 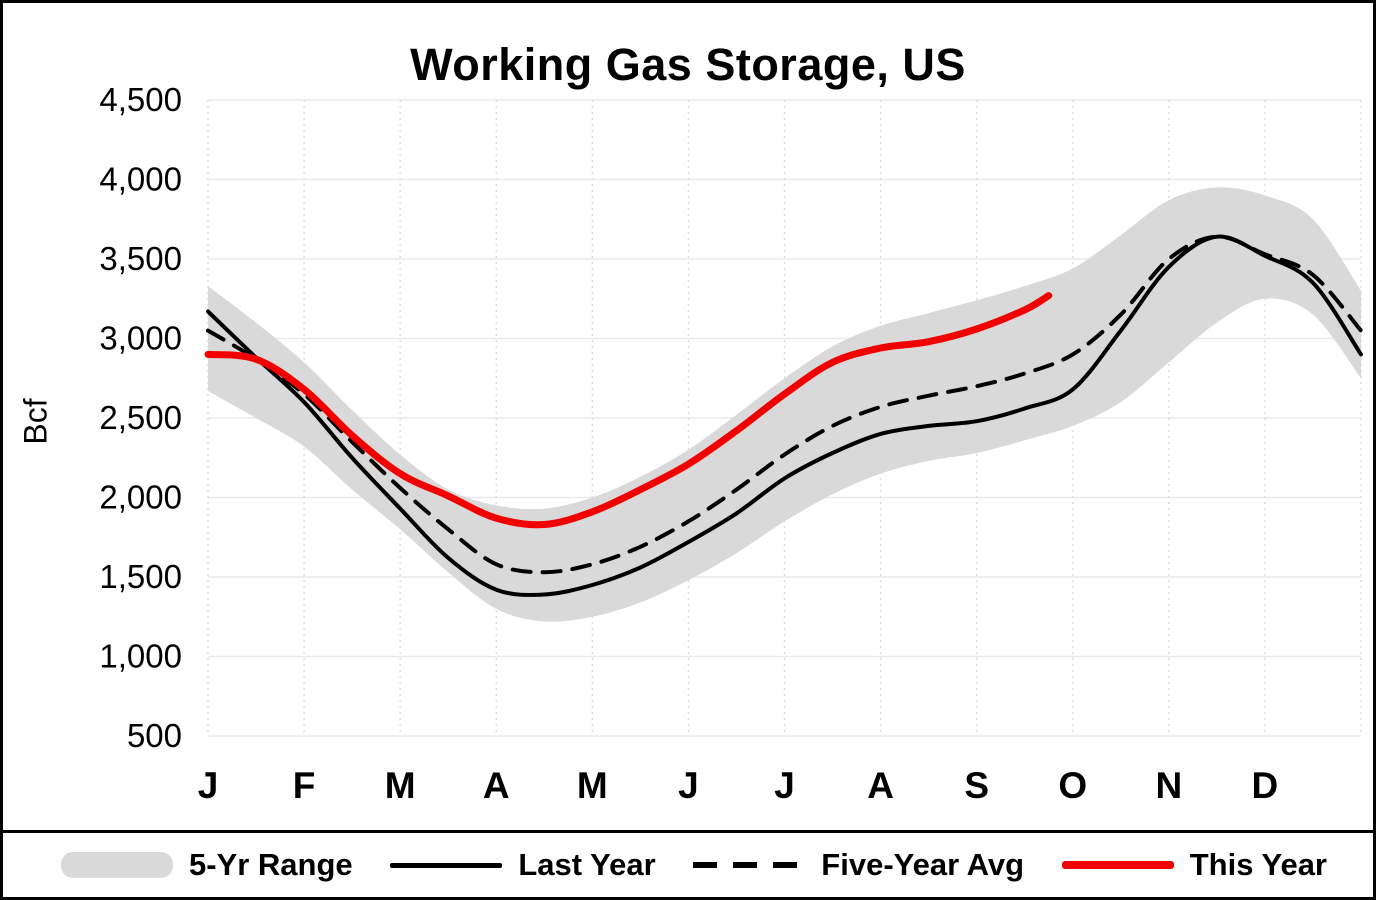 I want to click on chart-title: Working Gas Storage, US, so click(x=688, y=64).